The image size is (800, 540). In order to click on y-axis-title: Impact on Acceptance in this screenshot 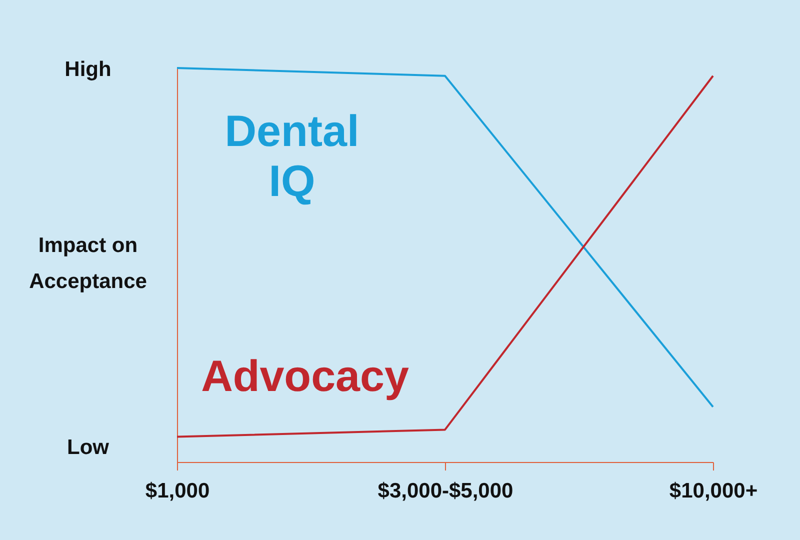, I will do `click(88, 263)`.